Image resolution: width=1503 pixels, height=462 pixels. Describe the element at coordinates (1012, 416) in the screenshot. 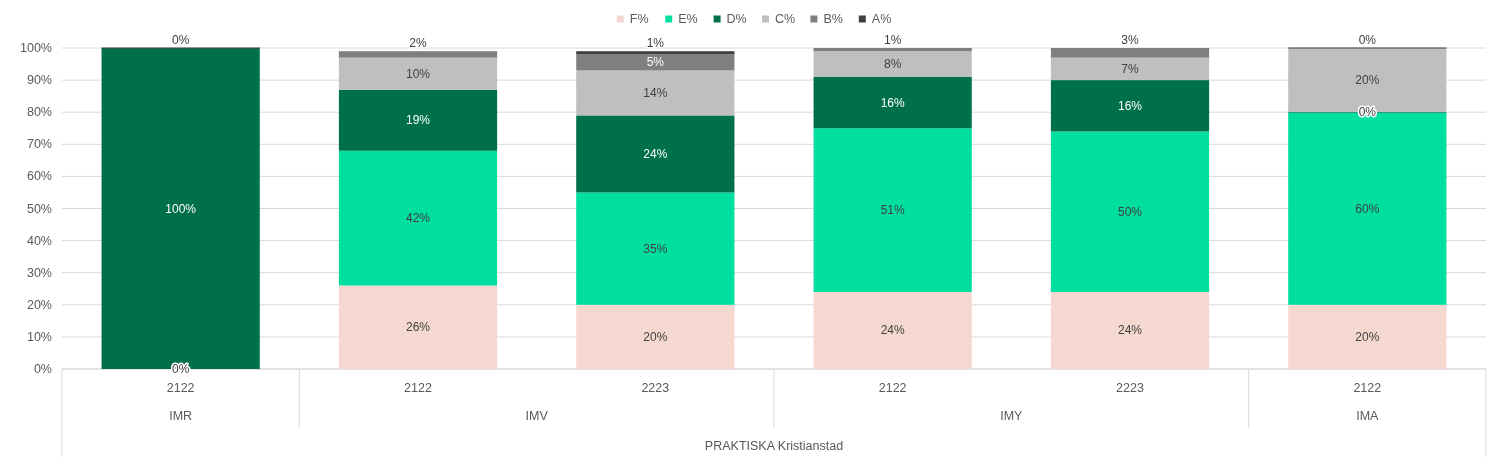

I see `text: IMY` at that location.